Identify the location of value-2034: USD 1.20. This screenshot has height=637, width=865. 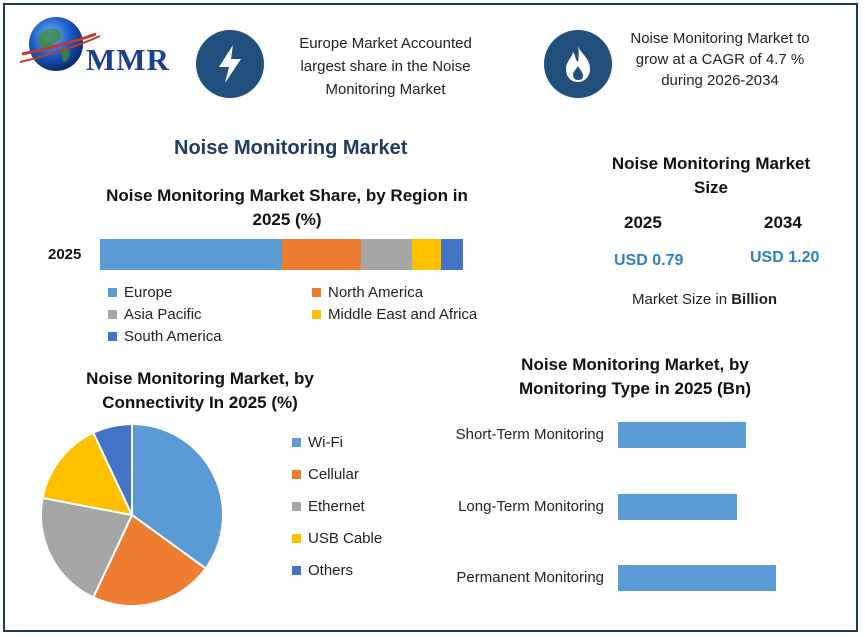
(785, 257).